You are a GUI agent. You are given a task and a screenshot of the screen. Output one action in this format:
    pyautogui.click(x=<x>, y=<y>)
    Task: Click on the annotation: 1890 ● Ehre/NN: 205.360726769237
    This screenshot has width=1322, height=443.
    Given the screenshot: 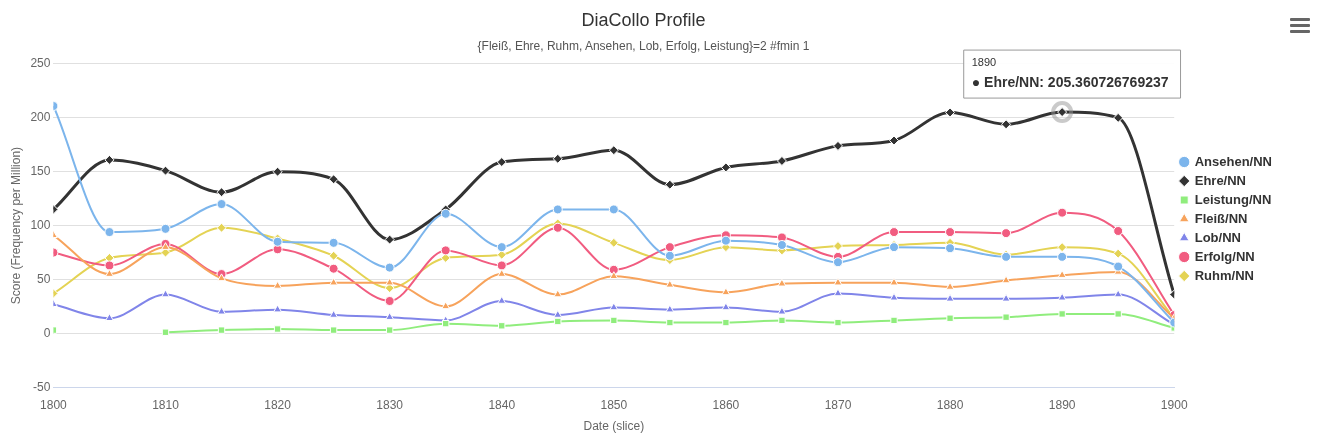 What is the action you would take?
    pyautogui.click(x=1070, y=73)
    